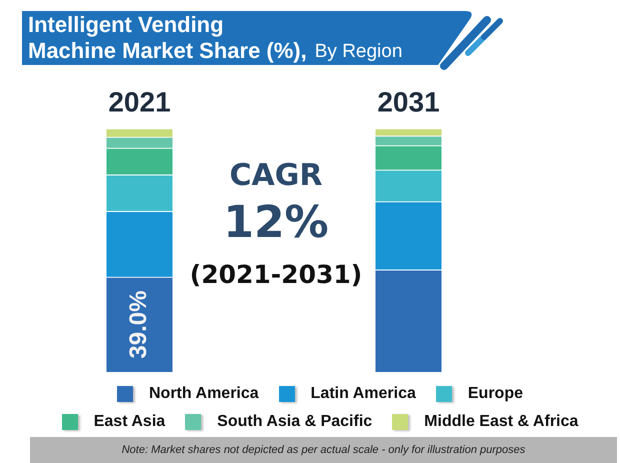 This screenshot has height=463, width=620. I want to click on legend-label: South Asia & Pacific, so click(294, 422).